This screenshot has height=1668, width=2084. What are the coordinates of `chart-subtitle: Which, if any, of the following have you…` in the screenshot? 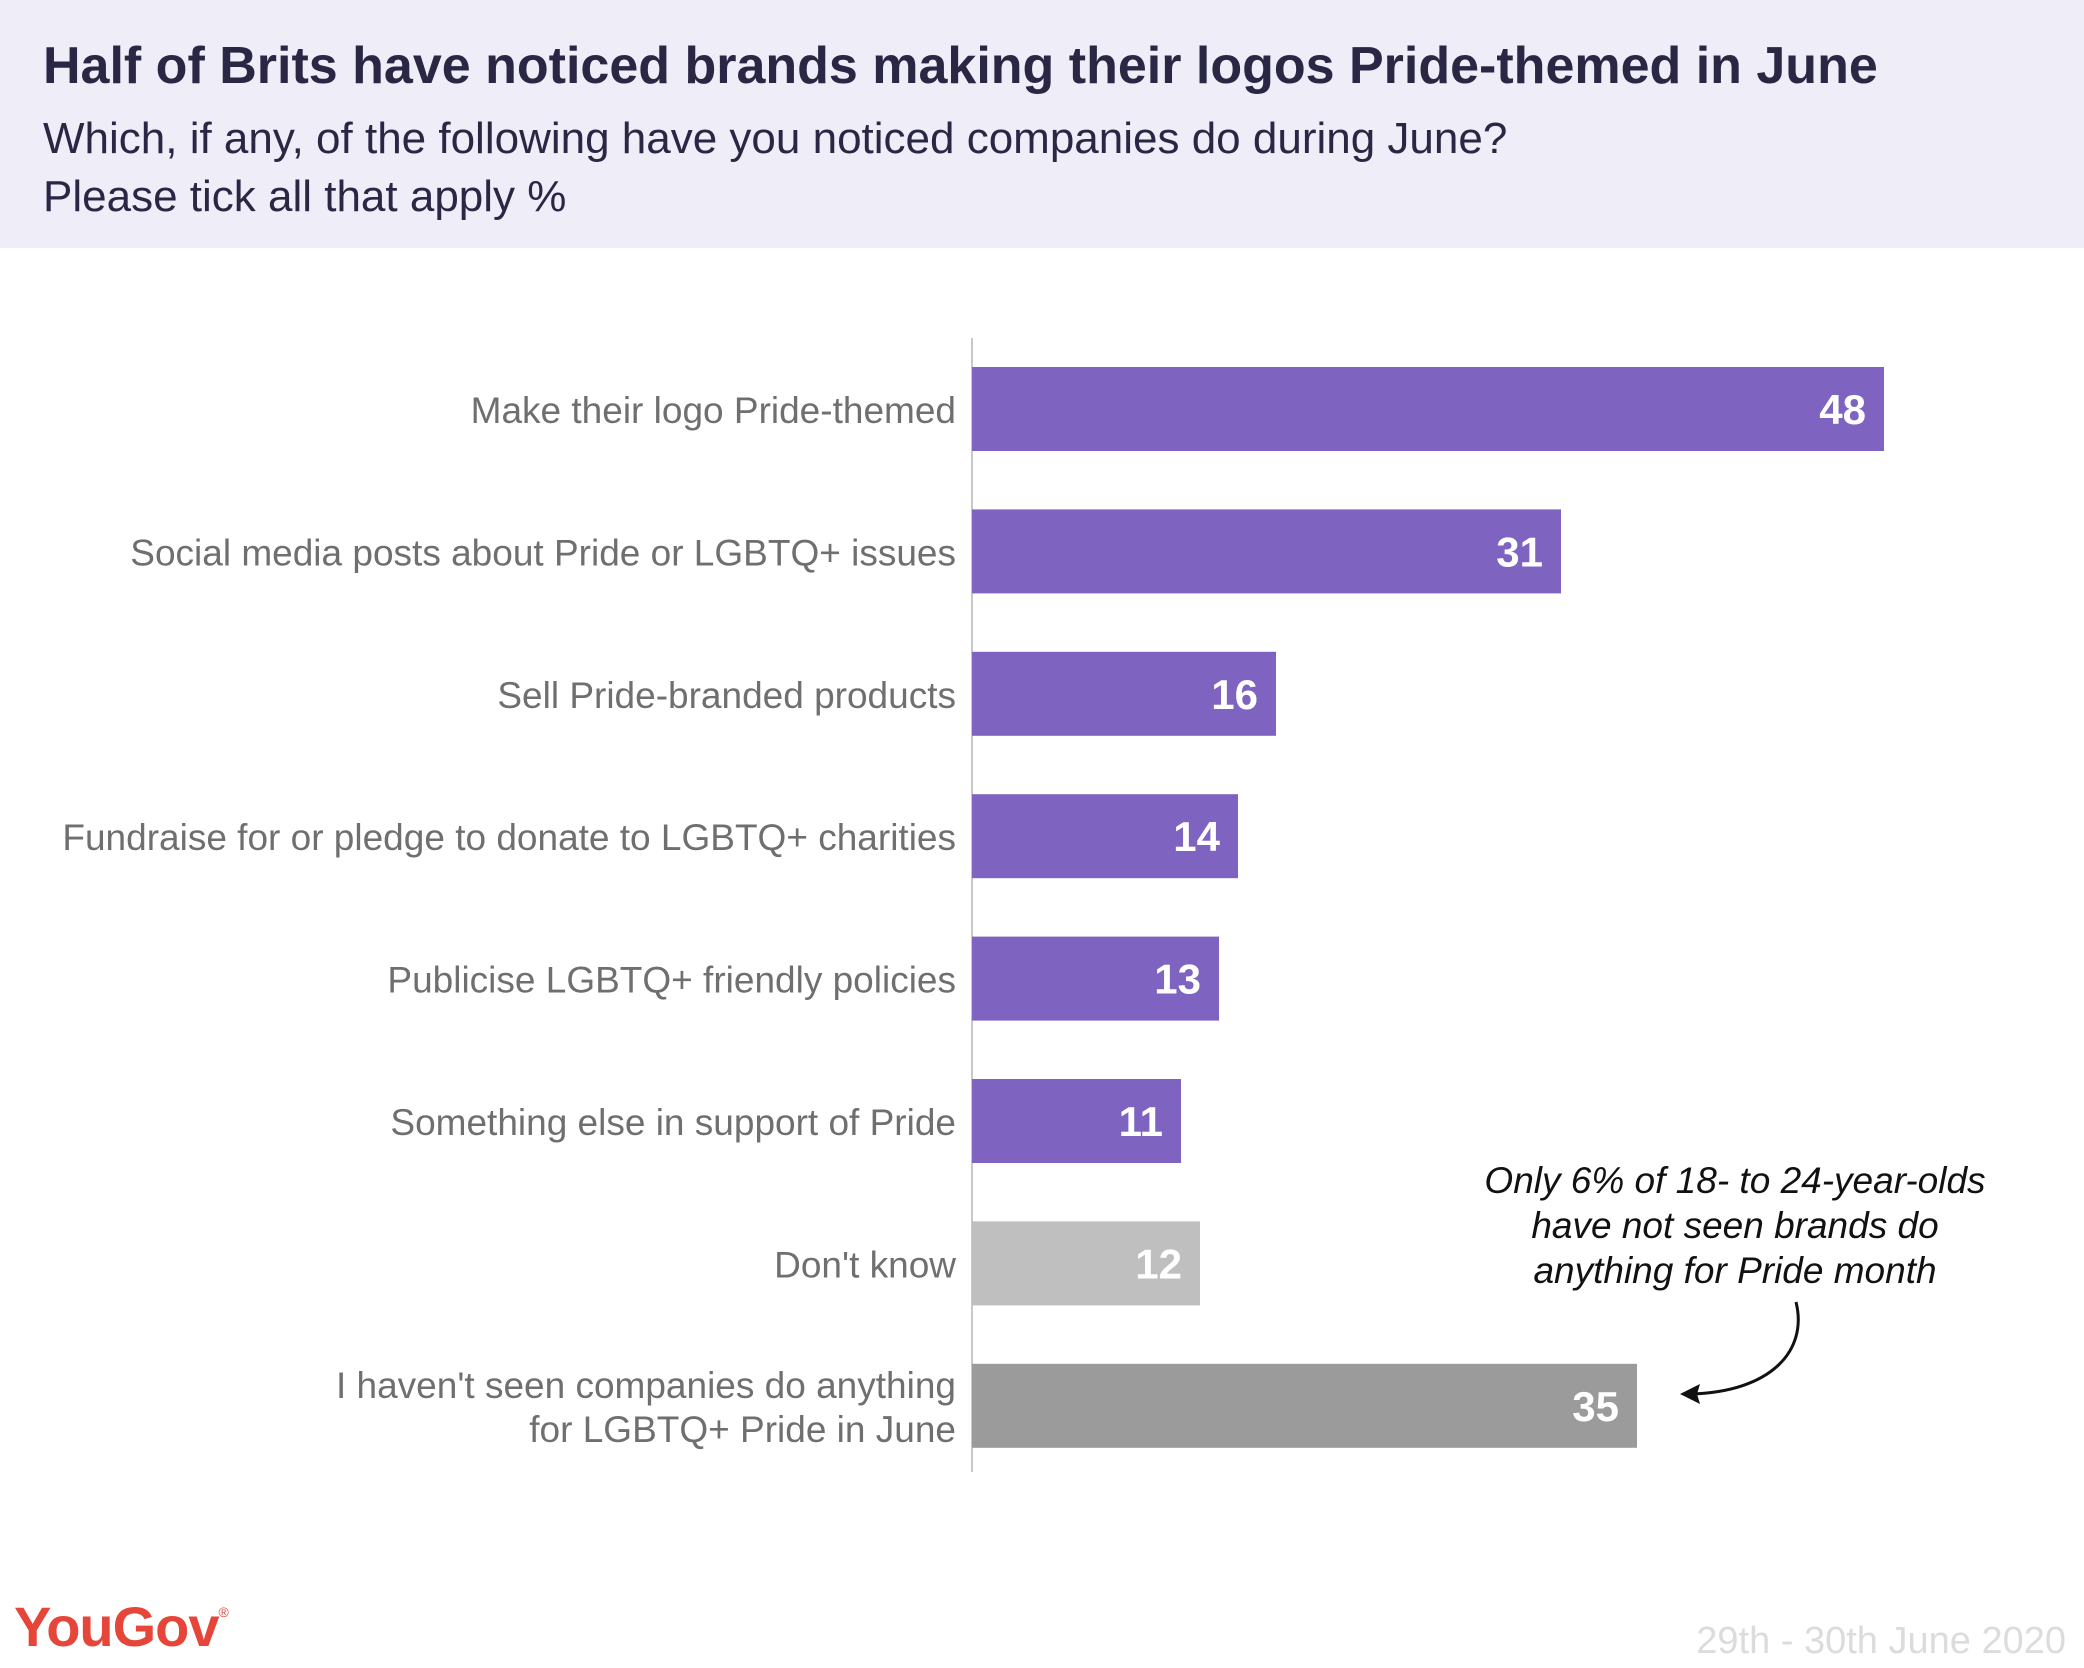 It's located at (993, 168).